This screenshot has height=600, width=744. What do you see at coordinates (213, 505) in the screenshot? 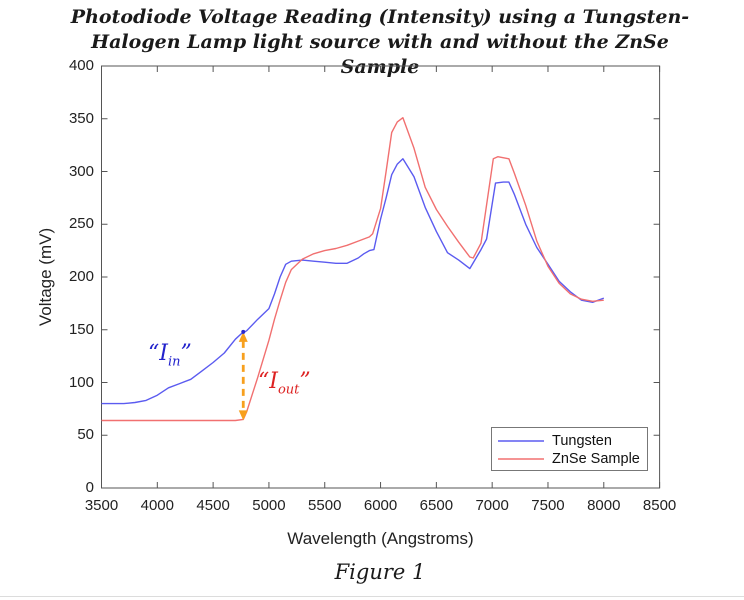
I see `x-tick-label: 4500` at bounding box center [213, 505].